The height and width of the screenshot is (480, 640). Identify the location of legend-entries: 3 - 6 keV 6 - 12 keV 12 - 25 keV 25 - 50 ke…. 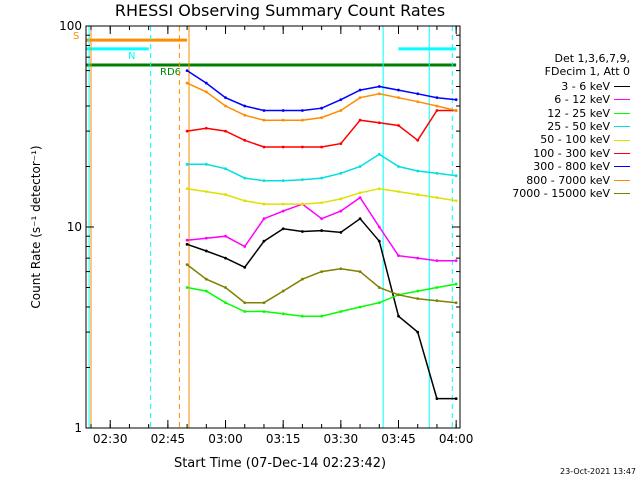
(555, 140).